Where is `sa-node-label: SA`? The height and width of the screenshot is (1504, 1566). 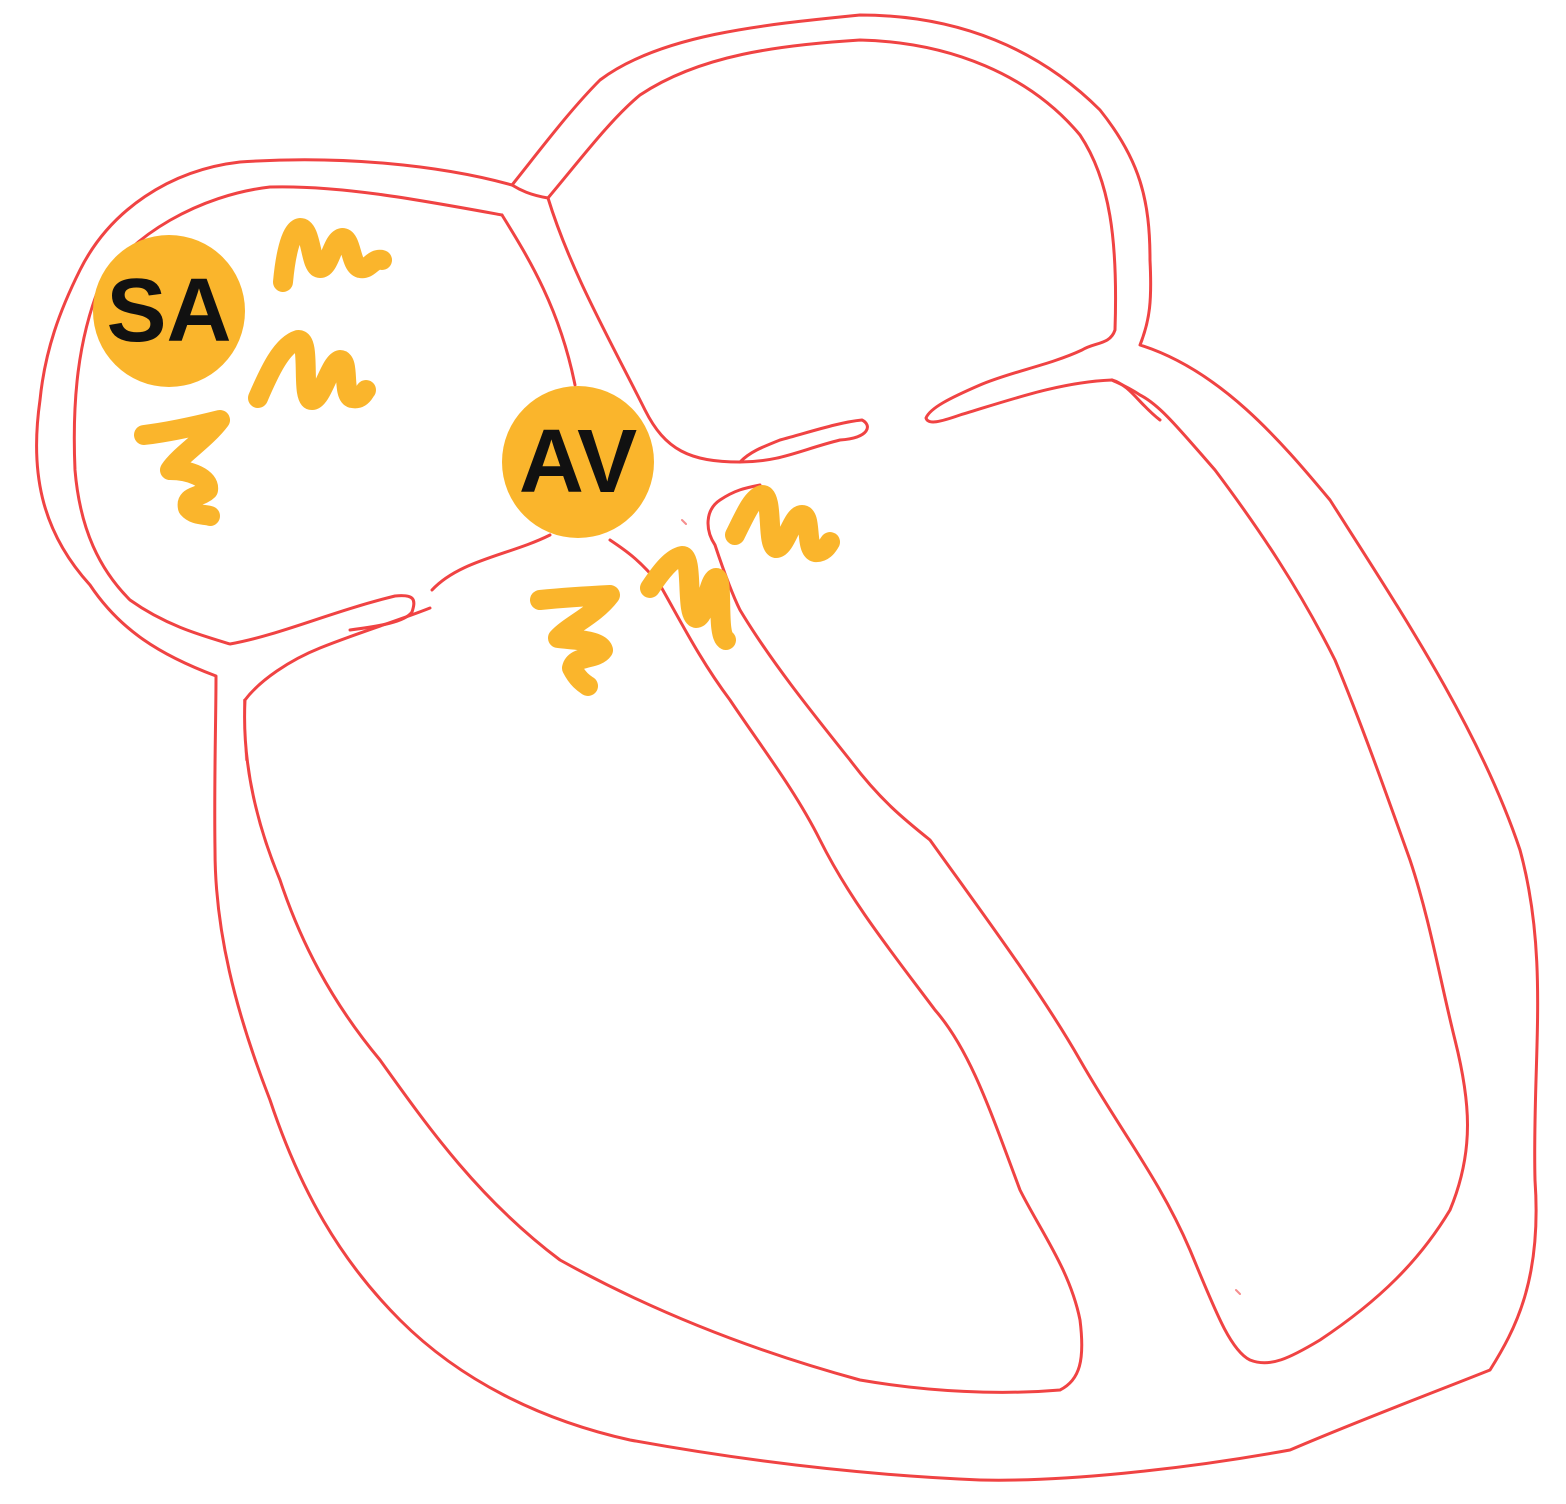
sa-node-label: SA is located at coordinates (168, 311).